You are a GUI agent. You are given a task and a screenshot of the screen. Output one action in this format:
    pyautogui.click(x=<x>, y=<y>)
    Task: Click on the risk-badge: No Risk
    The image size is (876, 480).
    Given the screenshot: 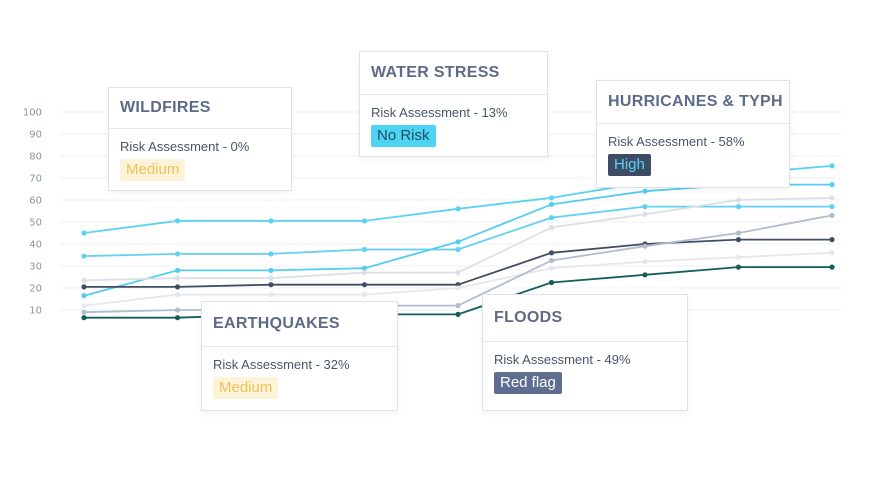 What is the action you would take?
    pyautogui.click(x=403, y=136)
    